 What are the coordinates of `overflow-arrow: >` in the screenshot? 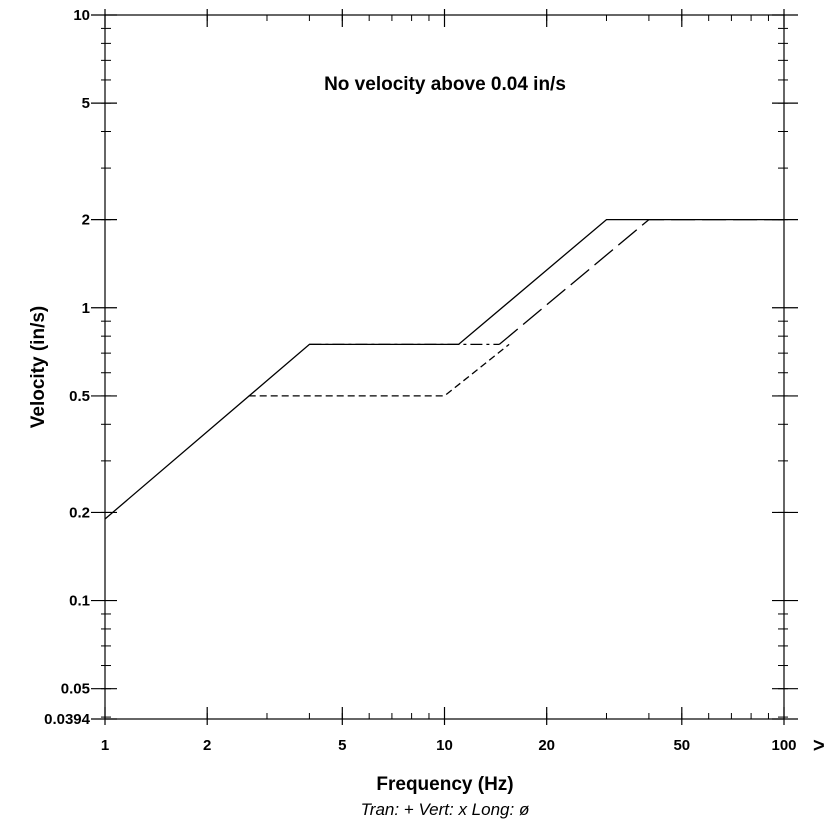 It's located at (819, 746).